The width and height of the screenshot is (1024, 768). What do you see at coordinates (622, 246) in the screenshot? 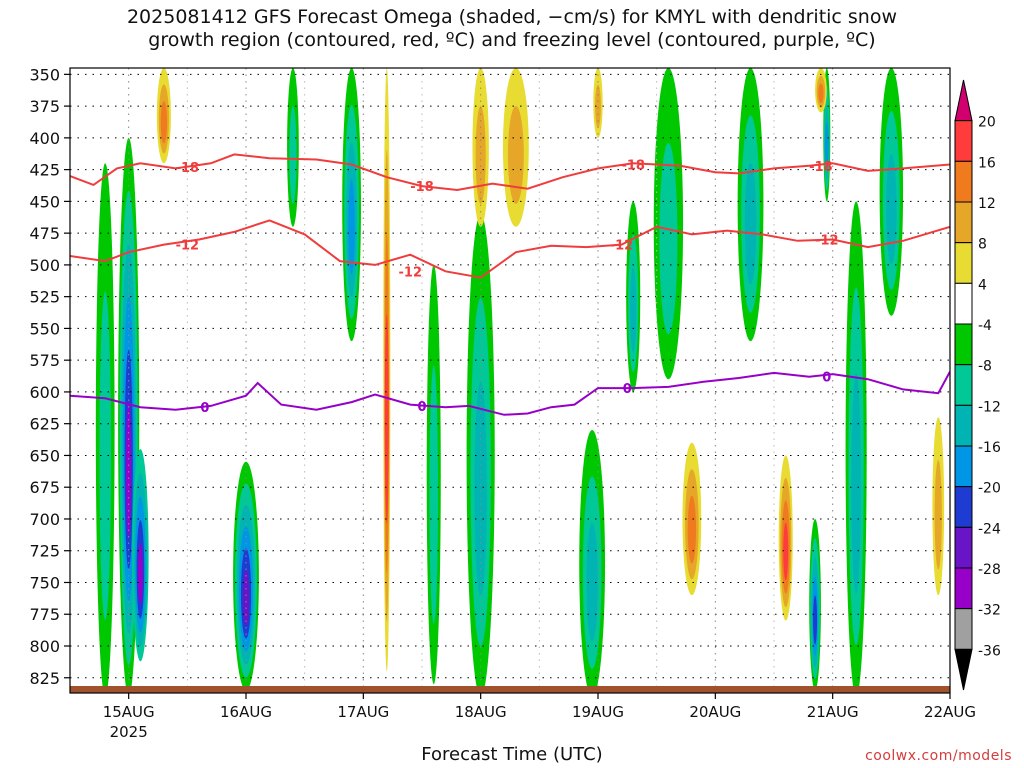
I see `contour-label-1-2: -12` at bounding box center [622, 246].